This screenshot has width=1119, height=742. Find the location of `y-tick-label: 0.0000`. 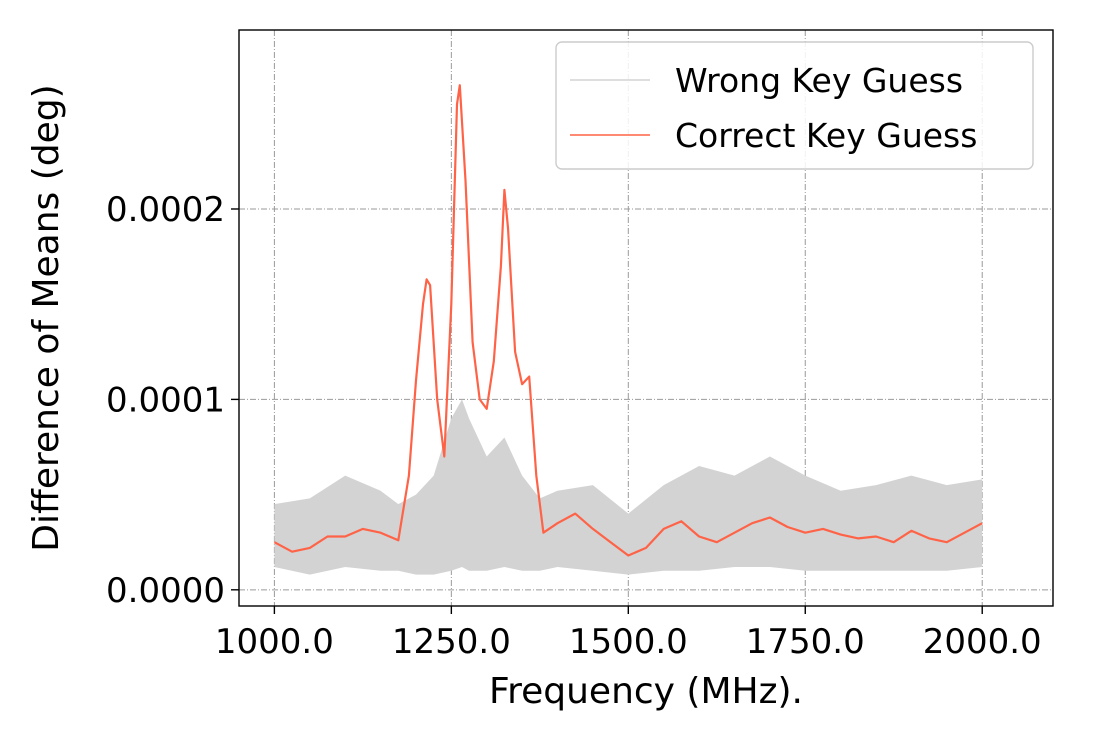

y-tick-label: 0.0000 is located at coordinates (165, 591).